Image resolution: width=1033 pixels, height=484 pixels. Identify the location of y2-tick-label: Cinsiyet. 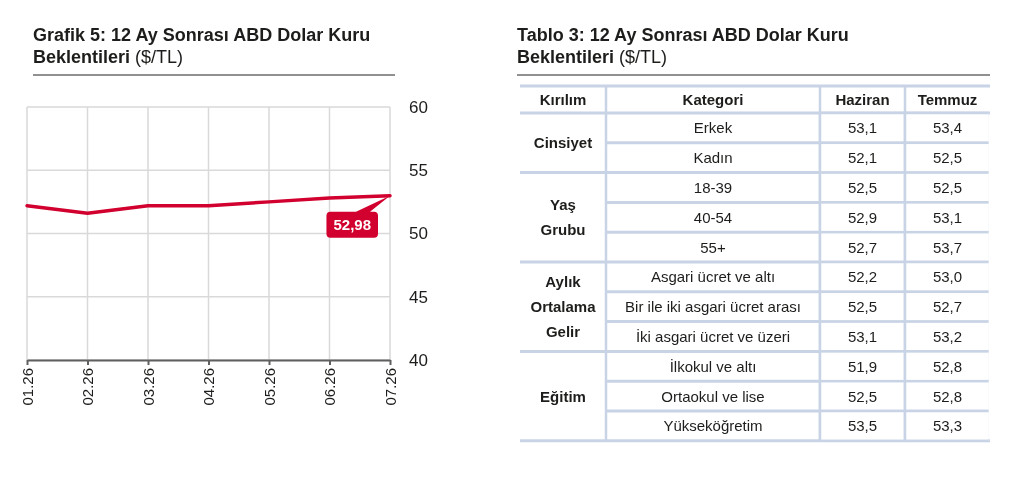
(563, 143).